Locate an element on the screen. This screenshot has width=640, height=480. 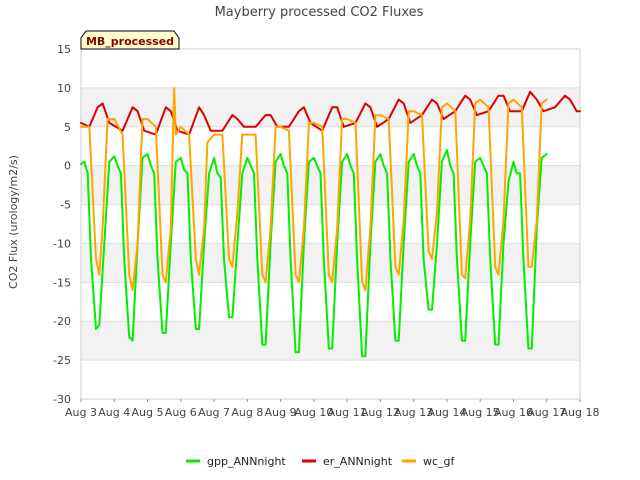
badge-label: MB_processed is located at coordinates (130, 41).